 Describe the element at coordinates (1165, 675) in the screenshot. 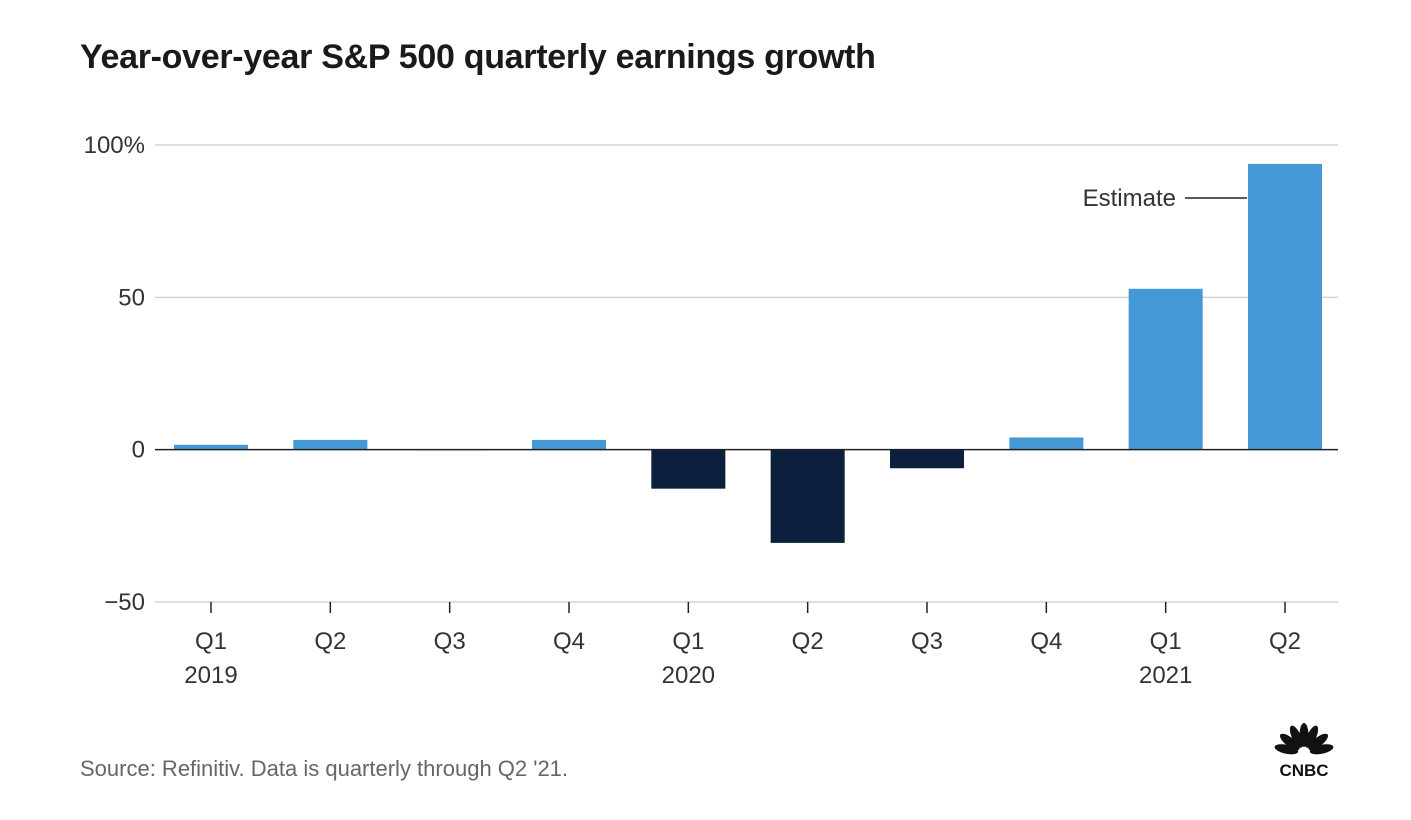

I see `x-year-label: 2021` at that location.